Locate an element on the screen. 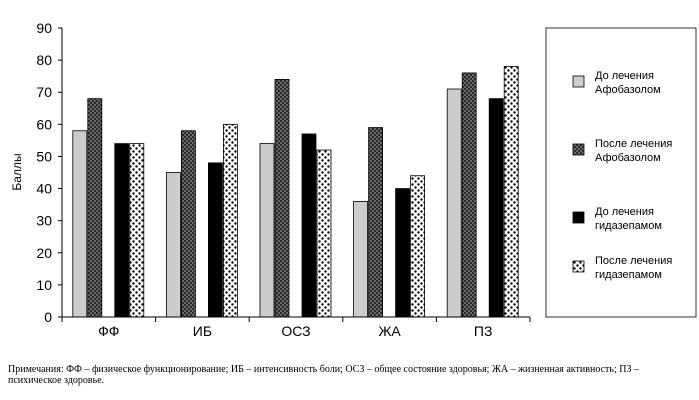  y-axis-label: Баллы is located at coordinates (17, 171).